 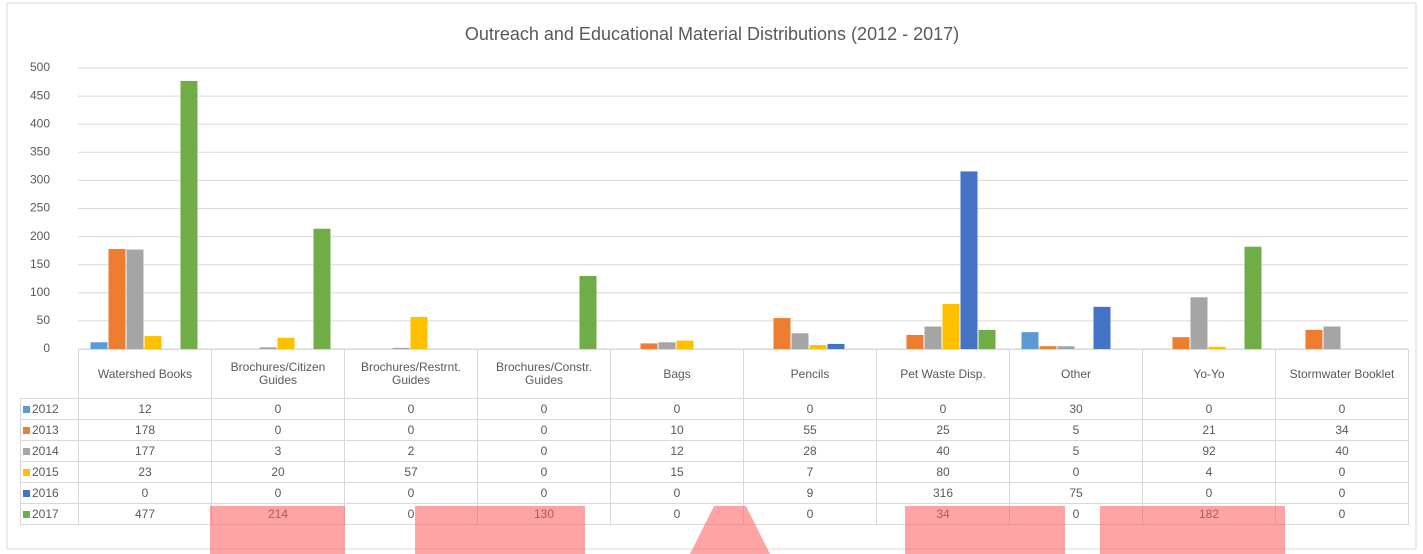 What do you see at coordinates (810, 493) in the screenshot?
I see `table-value: 9` at bounding box center [810, 493].